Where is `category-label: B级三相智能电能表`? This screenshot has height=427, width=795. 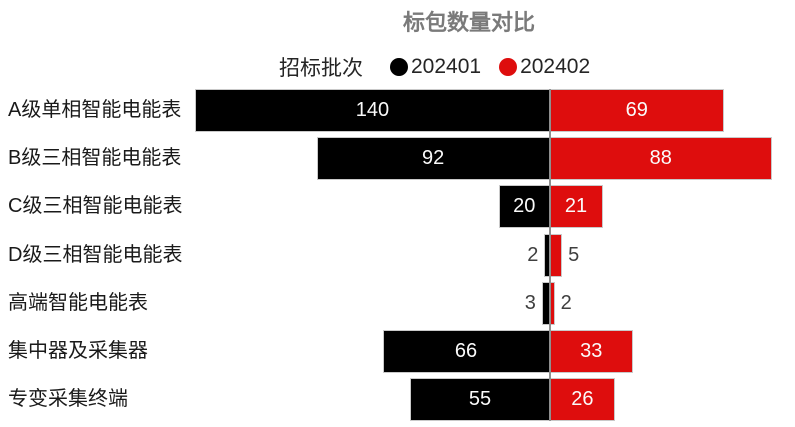 category-label: B级三相智能电能表 is located at coordinates (95, 158).